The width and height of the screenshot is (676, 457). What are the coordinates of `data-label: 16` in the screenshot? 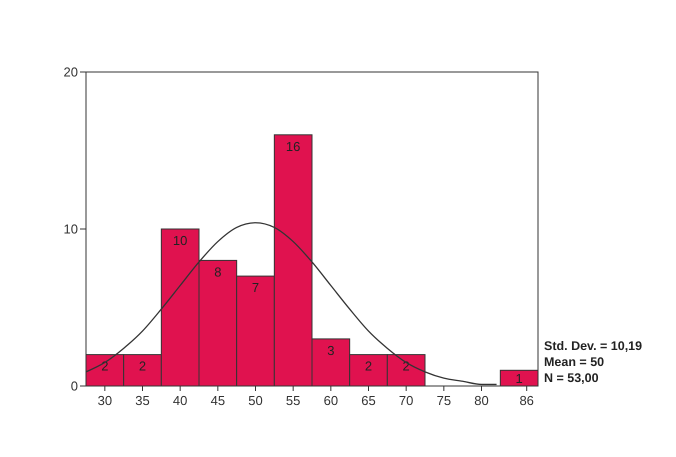 It's located at (293, 146).